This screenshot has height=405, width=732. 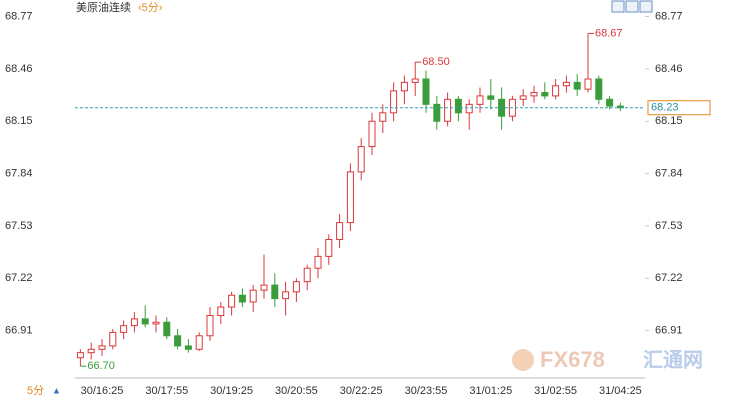 What do you see at coordinates (19, 226) in the screenshot?
I see `y-tick-label-left: 67.53` at bounding box center [19, 226].